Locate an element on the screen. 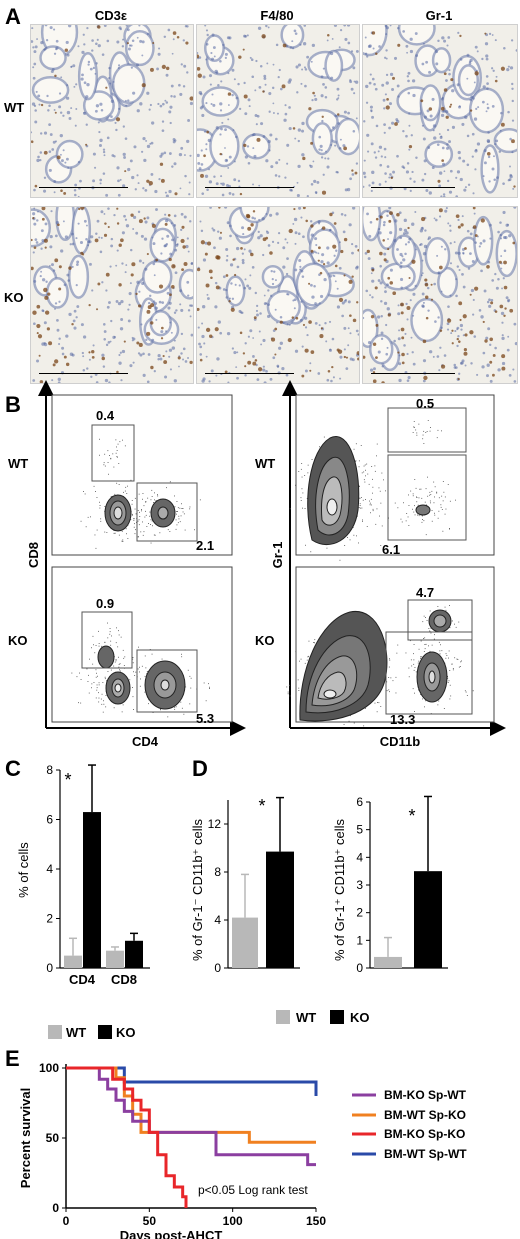 This screenshot has height=1239, width=520. x-tick-label: 50 is located at coordinates (150, 1221).